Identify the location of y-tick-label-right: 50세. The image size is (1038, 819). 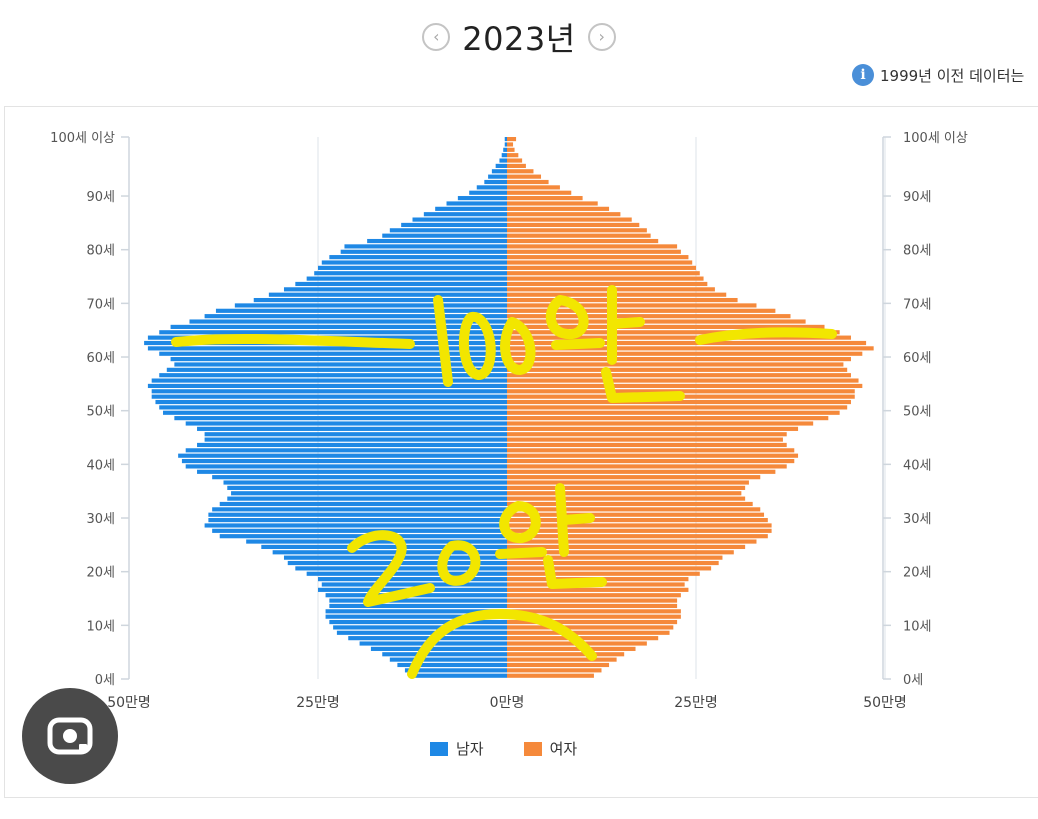
(917, 412).